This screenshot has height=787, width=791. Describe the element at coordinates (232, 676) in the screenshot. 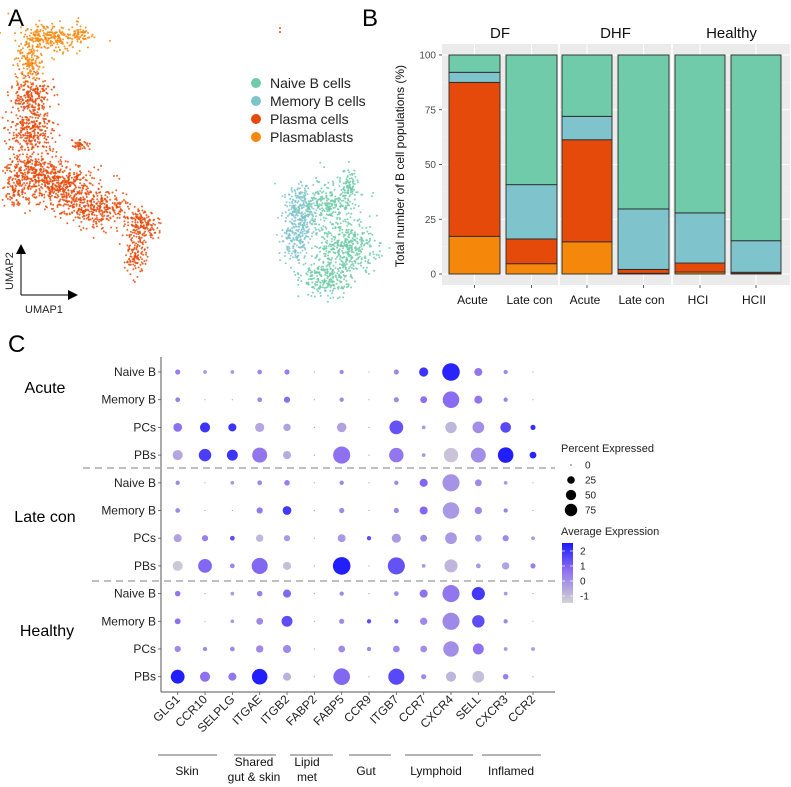

I see `dot-selplg` at that location.